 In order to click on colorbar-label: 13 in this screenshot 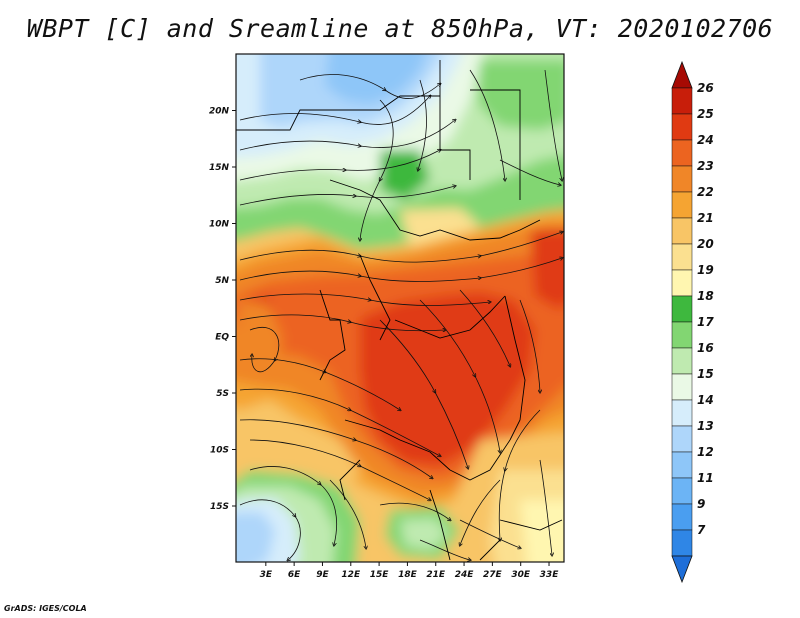, I will do `click(705, 426)`.